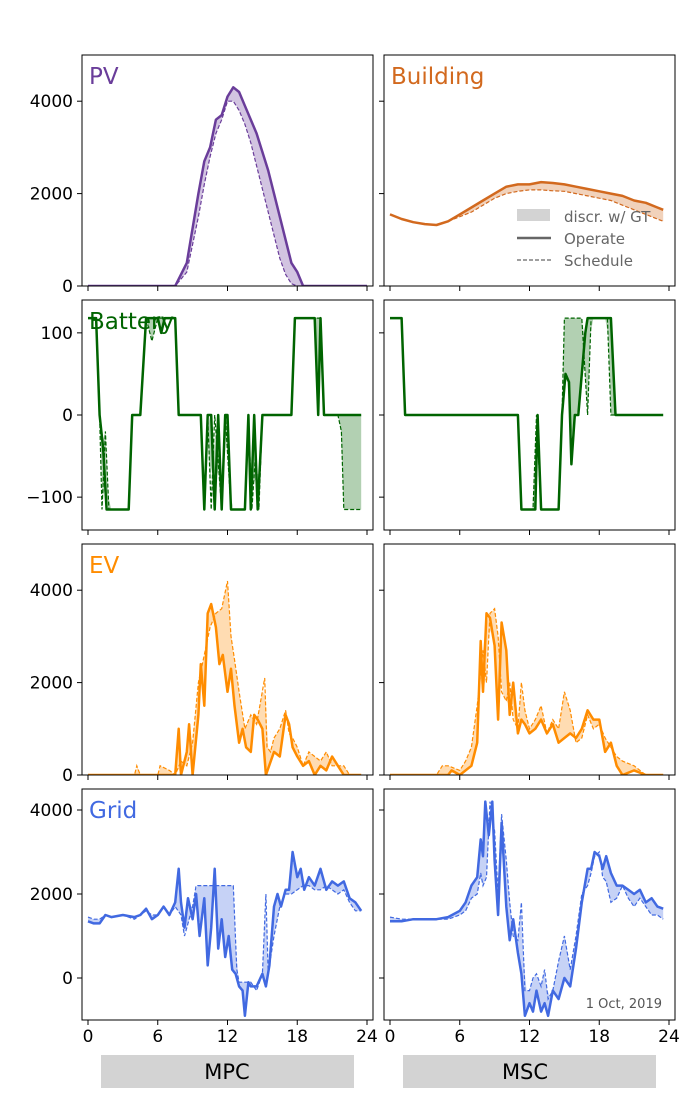 The image size is (700, 1100). I want to click on schedule-line-ev-msc, so click(527, 691).